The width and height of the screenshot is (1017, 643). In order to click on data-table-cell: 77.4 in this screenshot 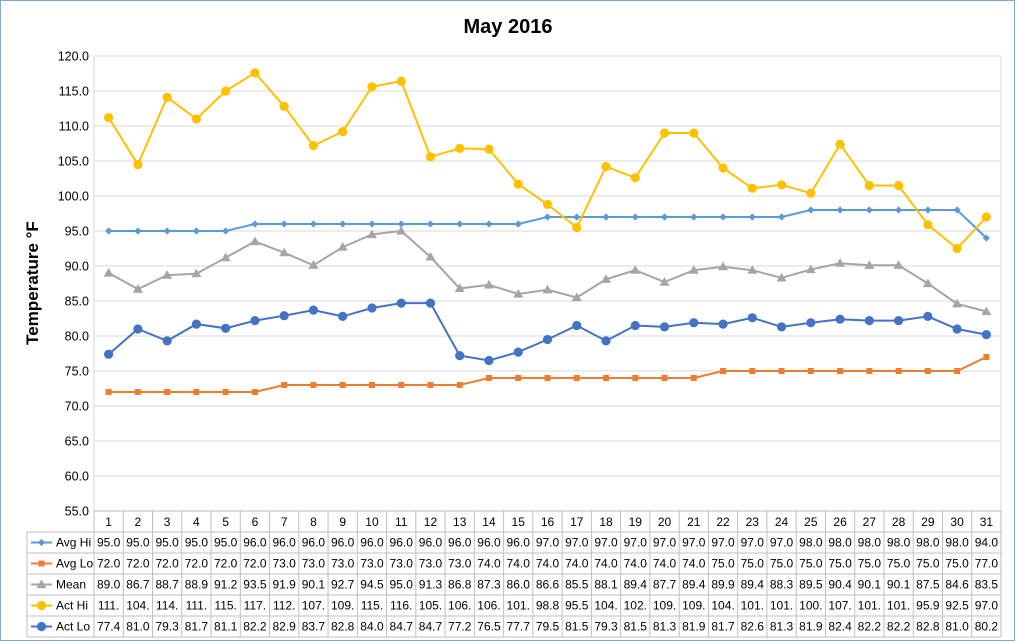, I will do `click(109, 627)`.